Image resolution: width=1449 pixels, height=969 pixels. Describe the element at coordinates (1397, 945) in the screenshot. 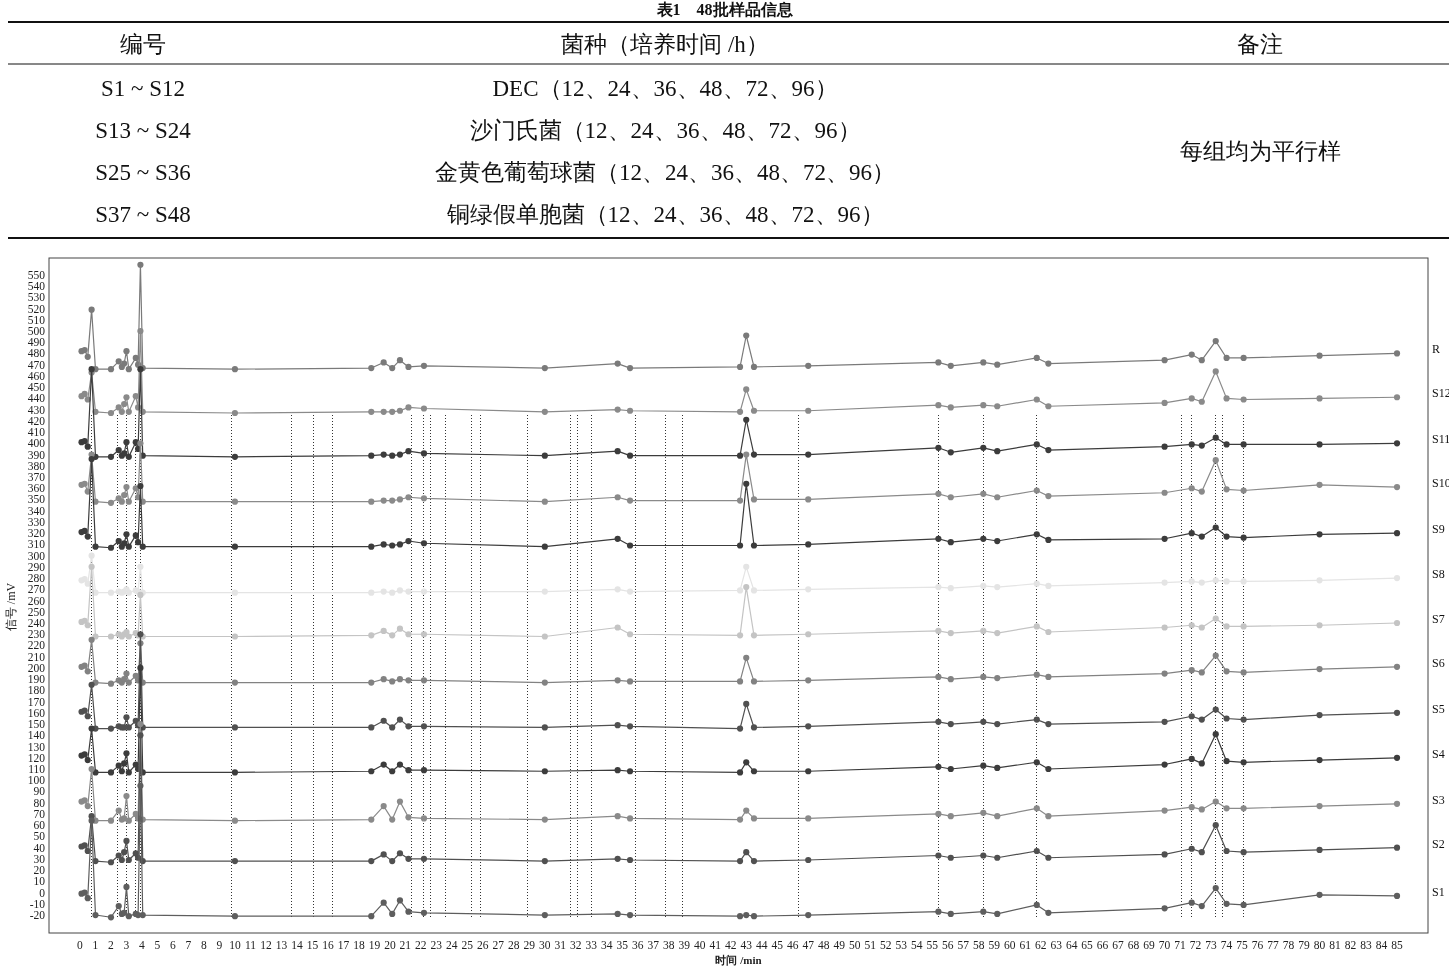

I see `x-tick-label: 85` at that location.